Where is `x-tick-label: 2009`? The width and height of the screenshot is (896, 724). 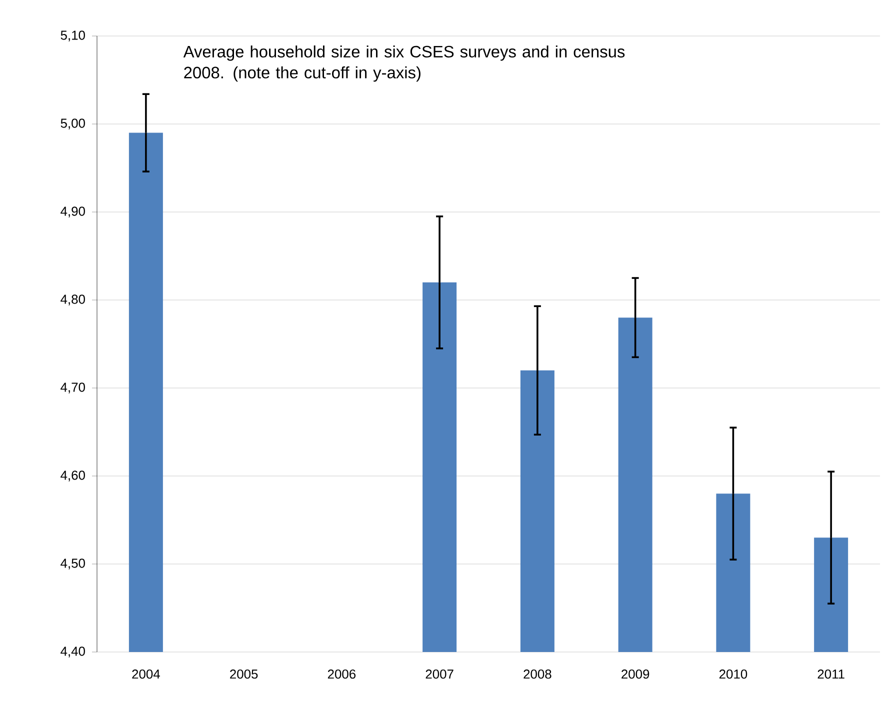
x-tick-label: 2009 is located at coordinates (636, 674).